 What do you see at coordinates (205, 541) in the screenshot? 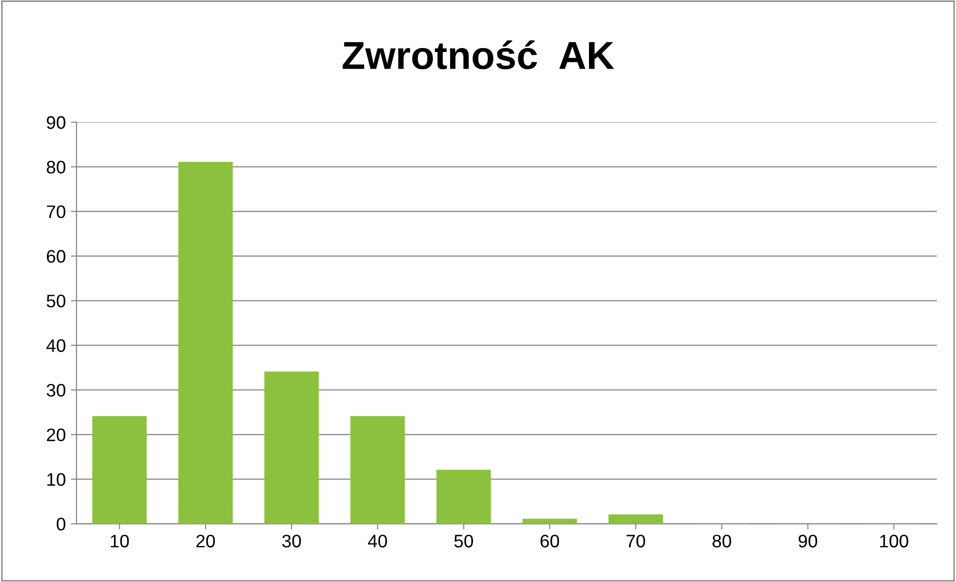
I see `x-tick-label: 20` at bounding box center [205, 541].